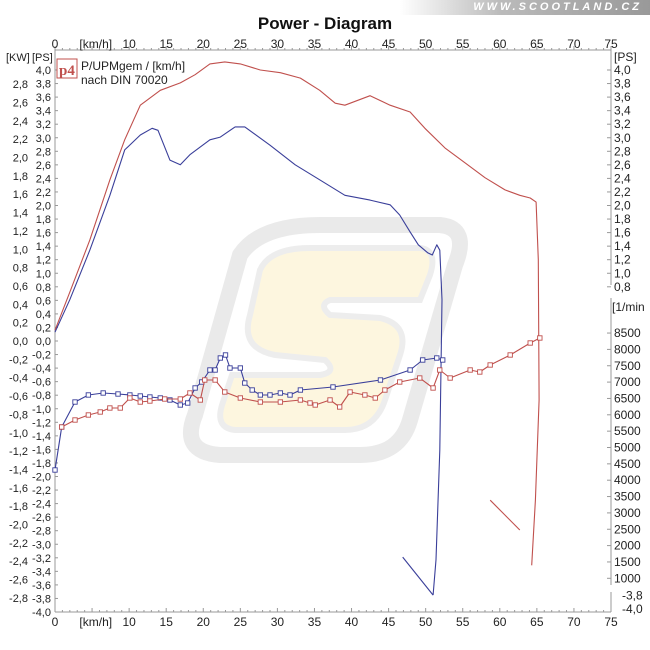 This screenshot has height=650, width=650. What do you see at coordinates (43, 125) in the screenshot?
I see `ps-left-tick-label: 3,2` at bounding box center [43, 125].